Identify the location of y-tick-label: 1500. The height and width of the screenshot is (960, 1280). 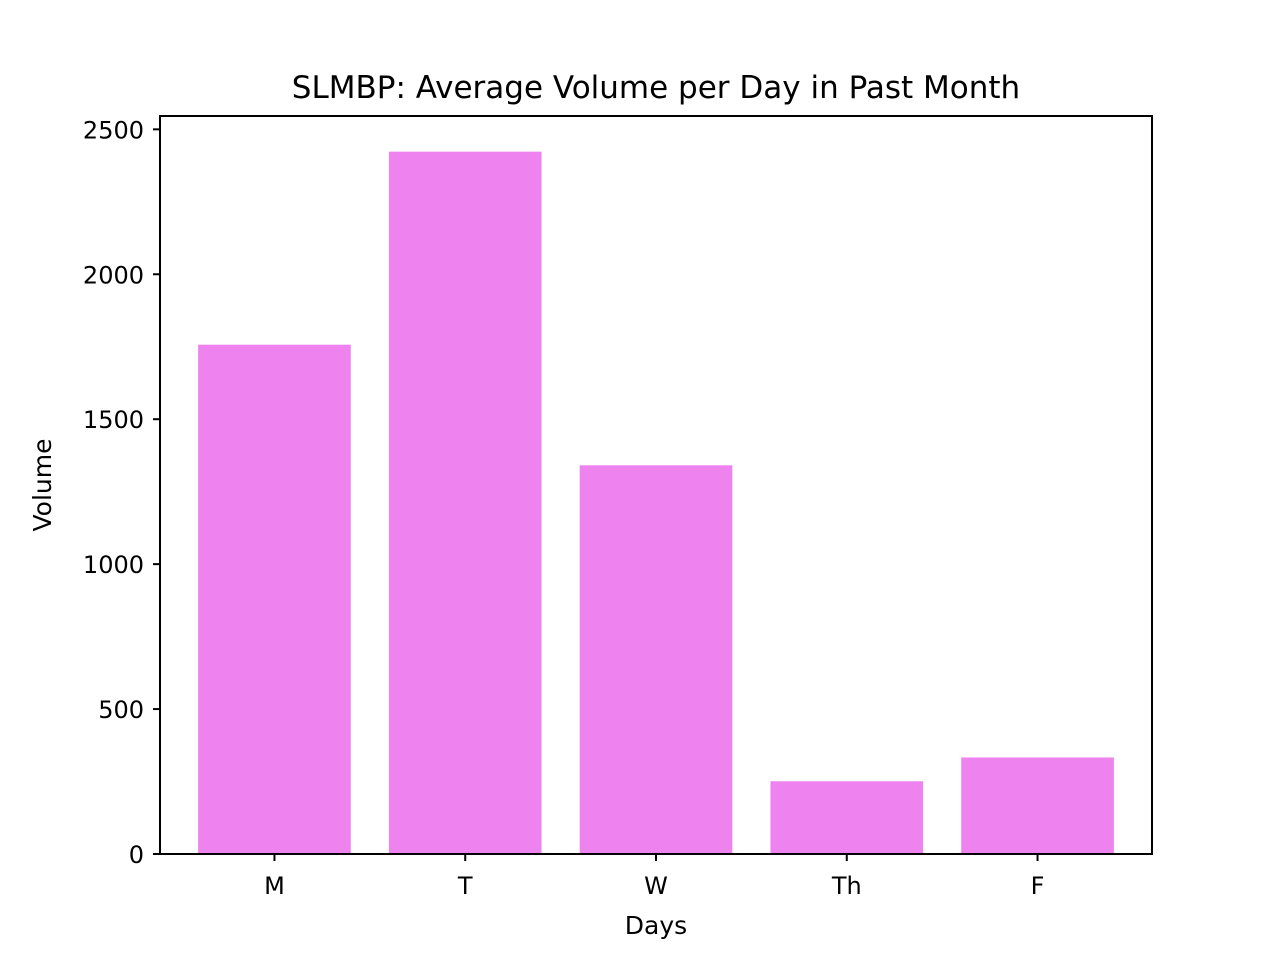
(113, 420).